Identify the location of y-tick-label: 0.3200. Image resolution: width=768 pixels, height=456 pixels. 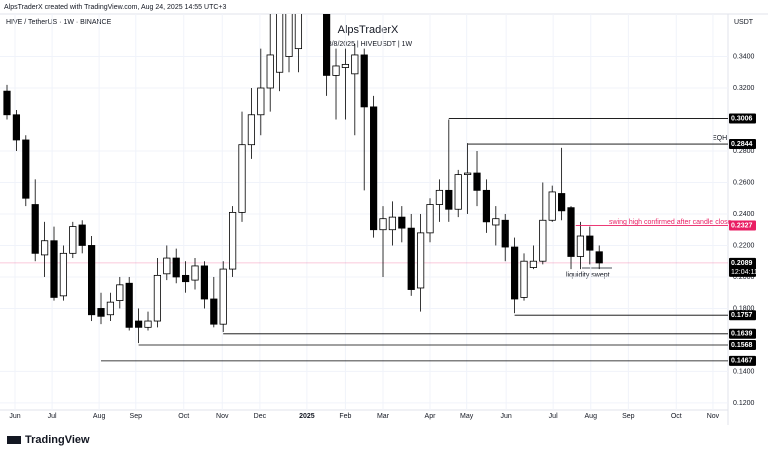
(744, 88).